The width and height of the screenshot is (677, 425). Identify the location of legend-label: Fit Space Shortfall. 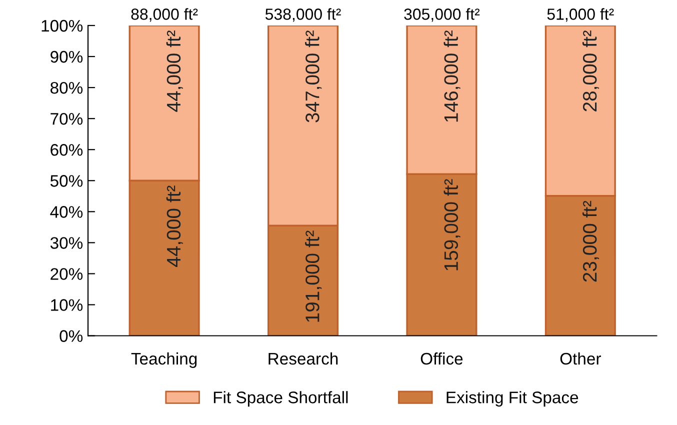
(281, 399).